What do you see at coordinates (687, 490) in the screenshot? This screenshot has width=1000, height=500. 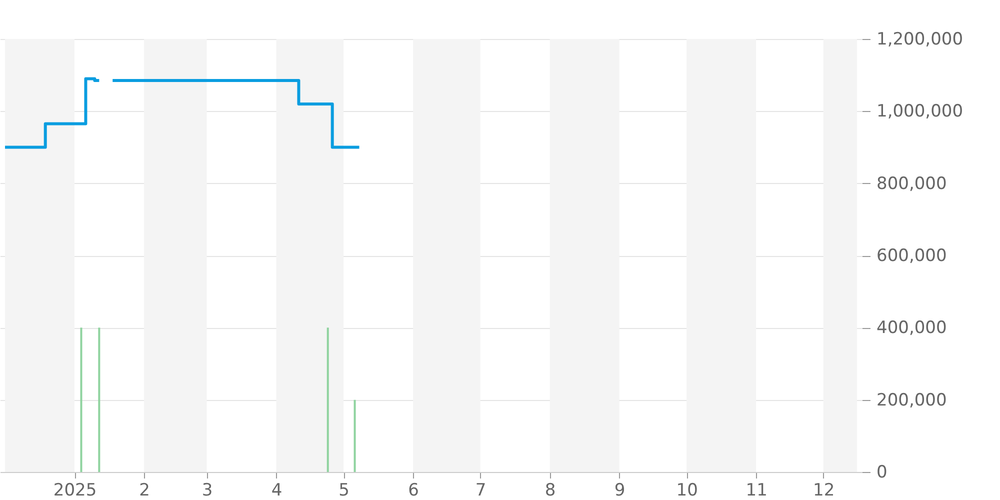 I see `x-tick-label: 10` at bounding box center [687, 490].